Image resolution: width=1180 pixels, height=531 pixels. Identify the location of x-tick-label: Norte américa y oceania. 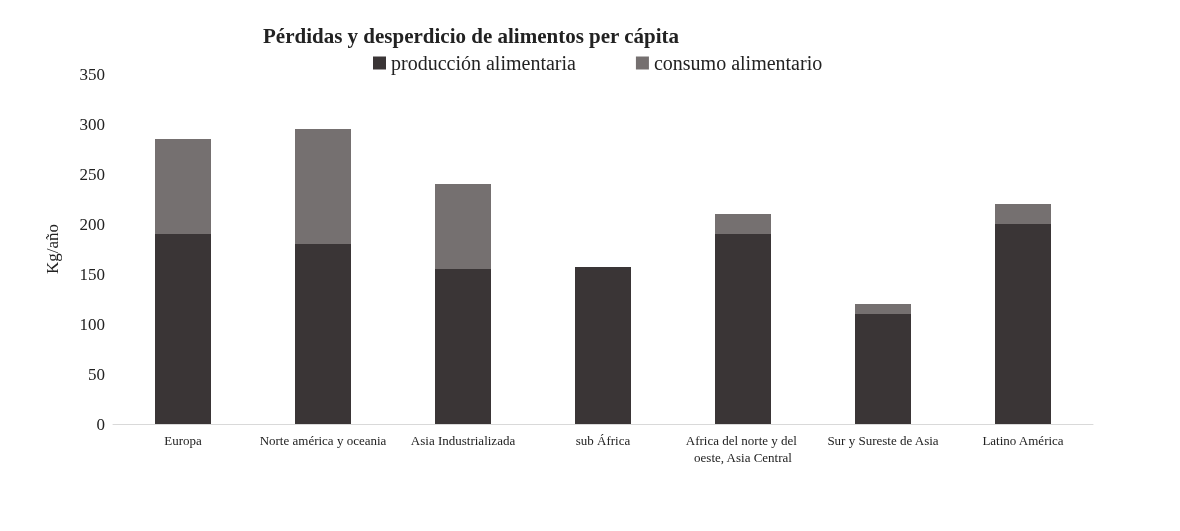
(323, 440).